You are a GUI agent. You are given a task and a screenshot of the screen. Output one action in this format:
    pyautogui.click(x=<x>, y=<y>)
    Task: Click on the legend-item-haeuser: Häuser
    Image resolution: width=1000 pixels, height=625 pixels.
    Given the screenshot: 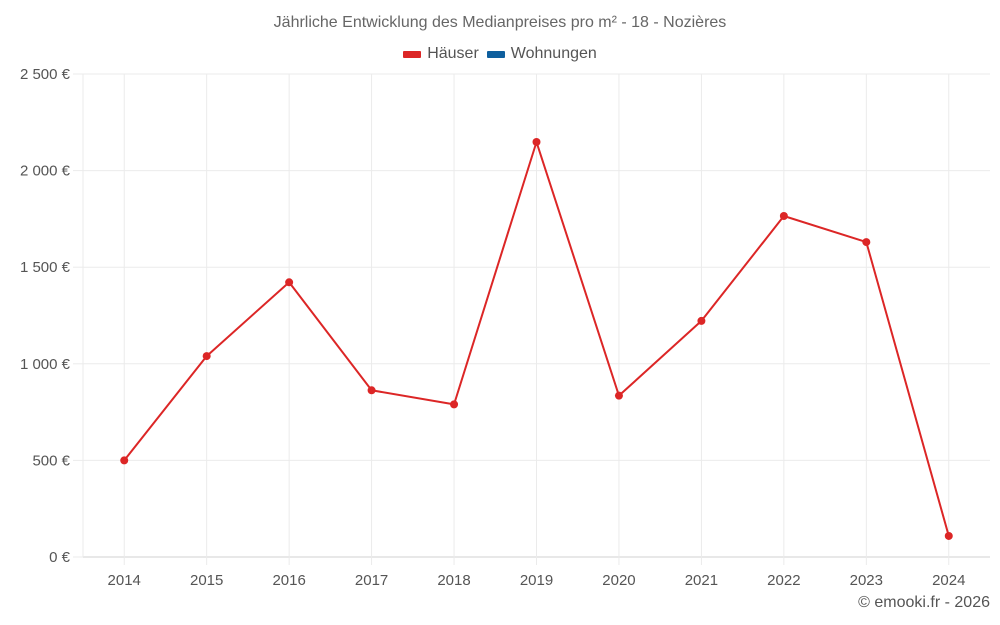 What is the action you would take?
    pyautogui.click(x=441, y=54)
    